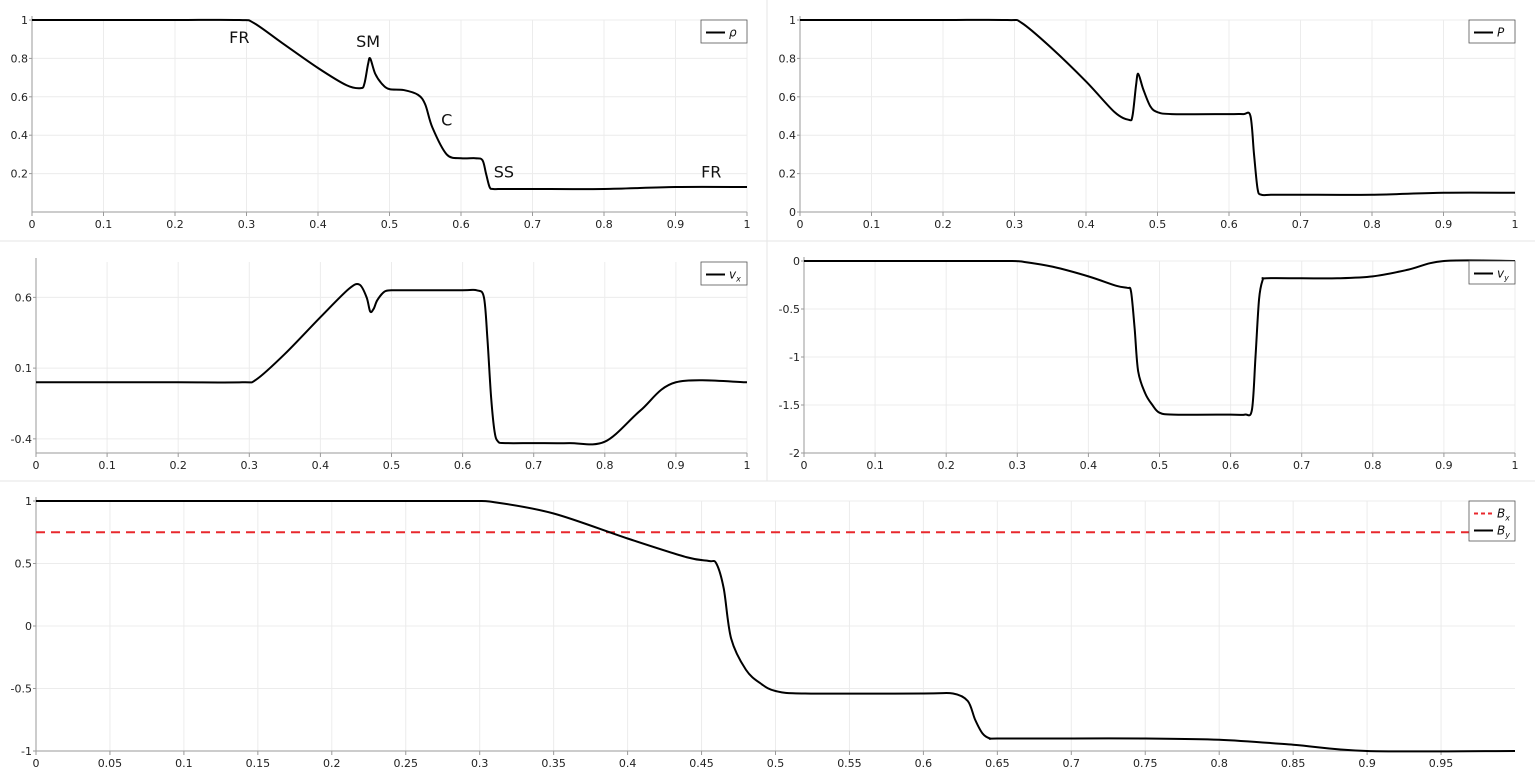  I want to click on x-tick-label: 0.15, so click(258, 763).